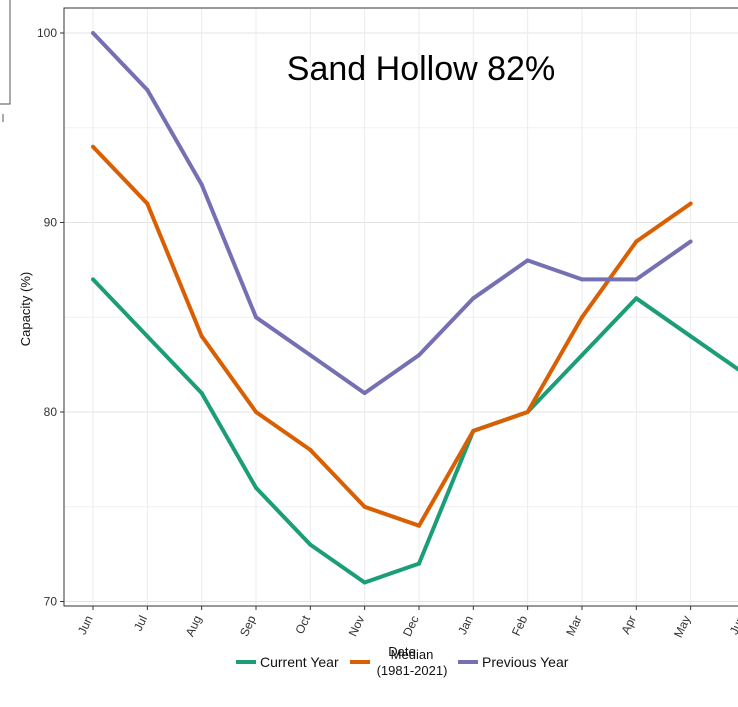 The image size is (738, 707). Describe the element at coordinates (248, 626) in the screenshot. I see `x-tick-label: Sep` at that location.